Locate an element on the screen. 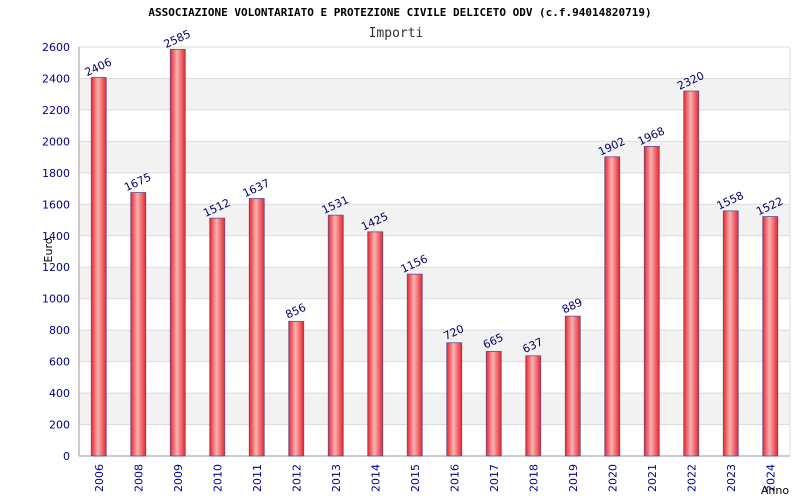 The height and width of the screenshot is (500, 800). x-tick-label: 2010 is located at coordinates (217, 478).